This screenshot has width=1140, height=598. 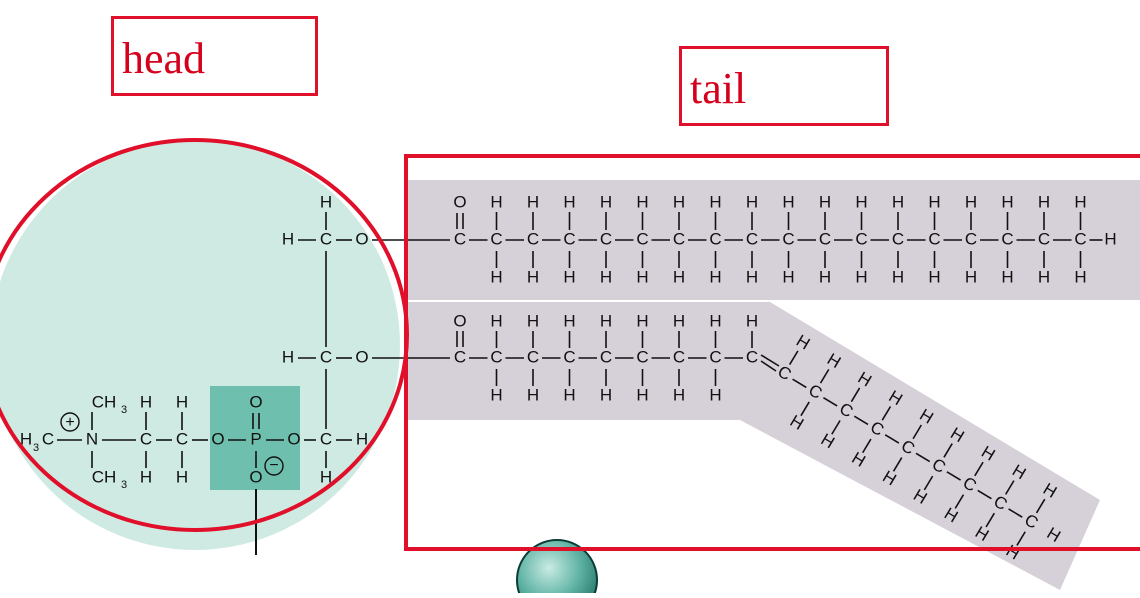 What do you see at coordinates (104, 401) in the screenshot?
I see `methyl-top: CH` at bounding box center [104, 401].